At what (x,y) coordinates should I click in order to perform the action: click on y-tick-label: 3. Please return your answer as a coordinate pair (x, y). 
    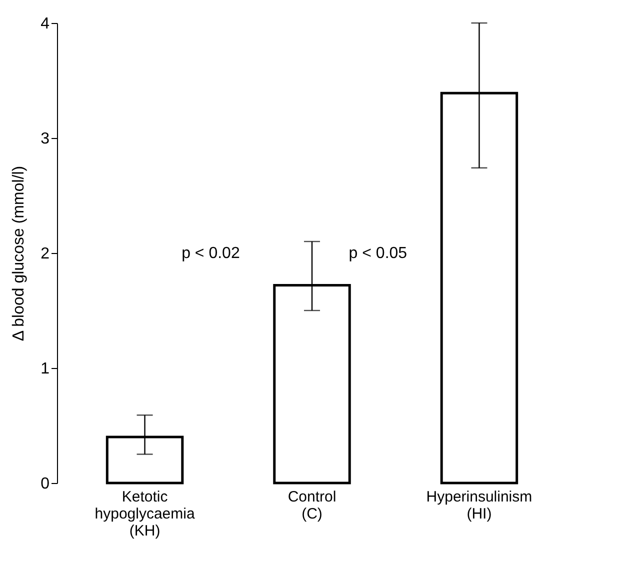
    Looking at the image, I should click on (45, 139).